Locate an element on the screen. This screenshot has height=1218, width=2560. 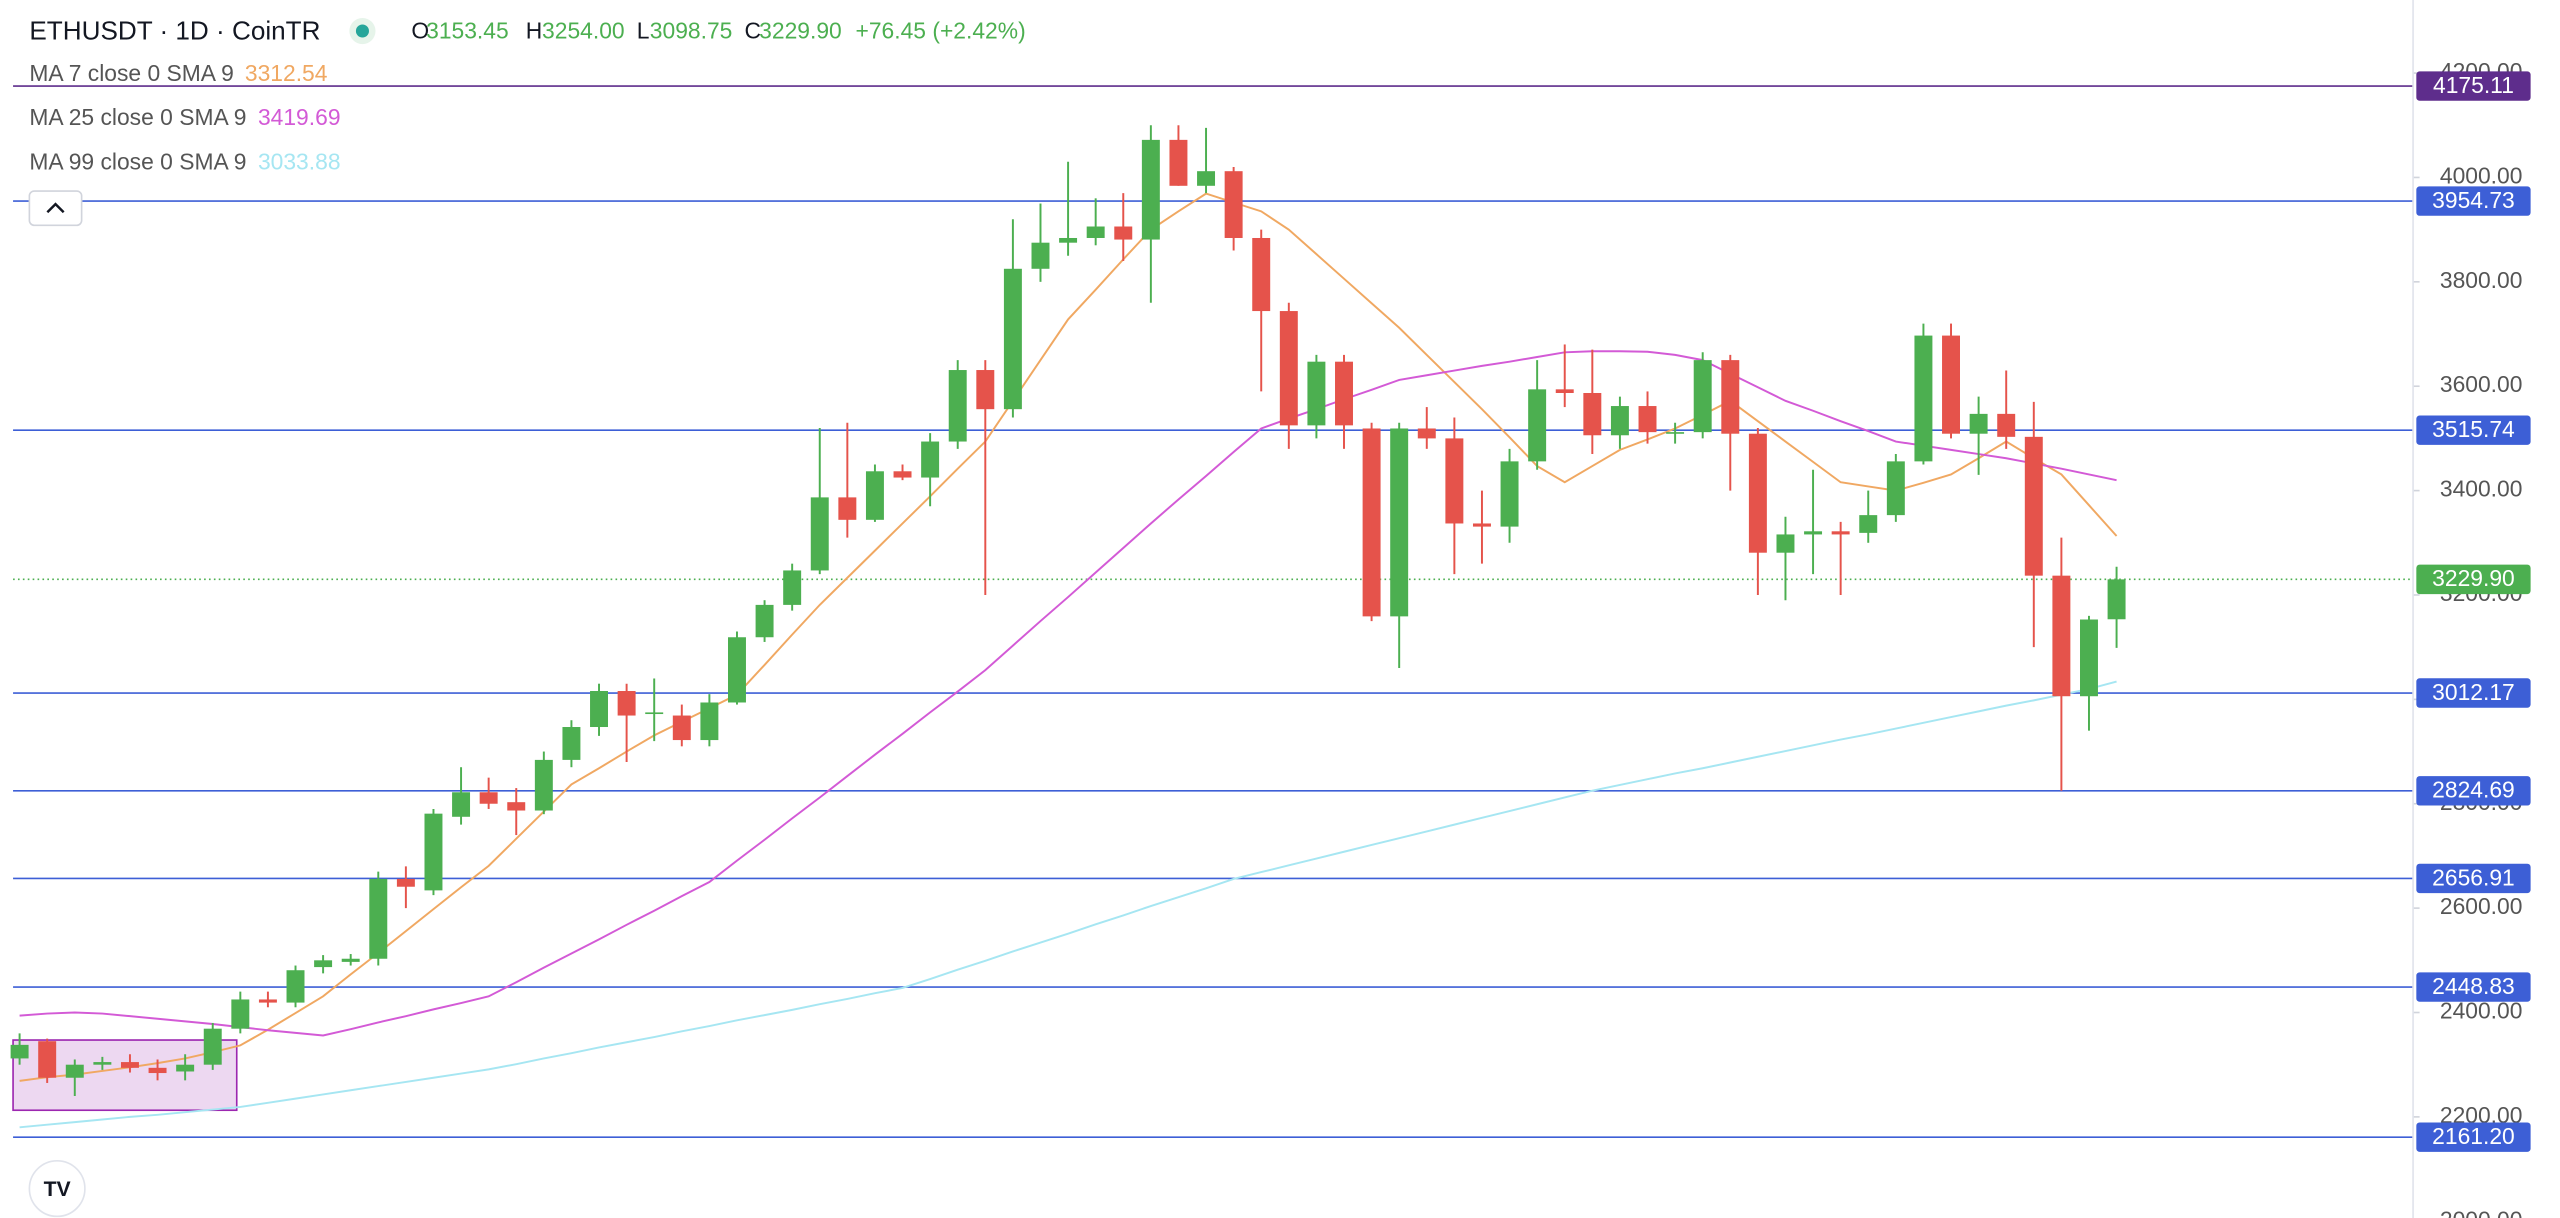
level-label: 3012.17 is located at coordinates (2473, 692).